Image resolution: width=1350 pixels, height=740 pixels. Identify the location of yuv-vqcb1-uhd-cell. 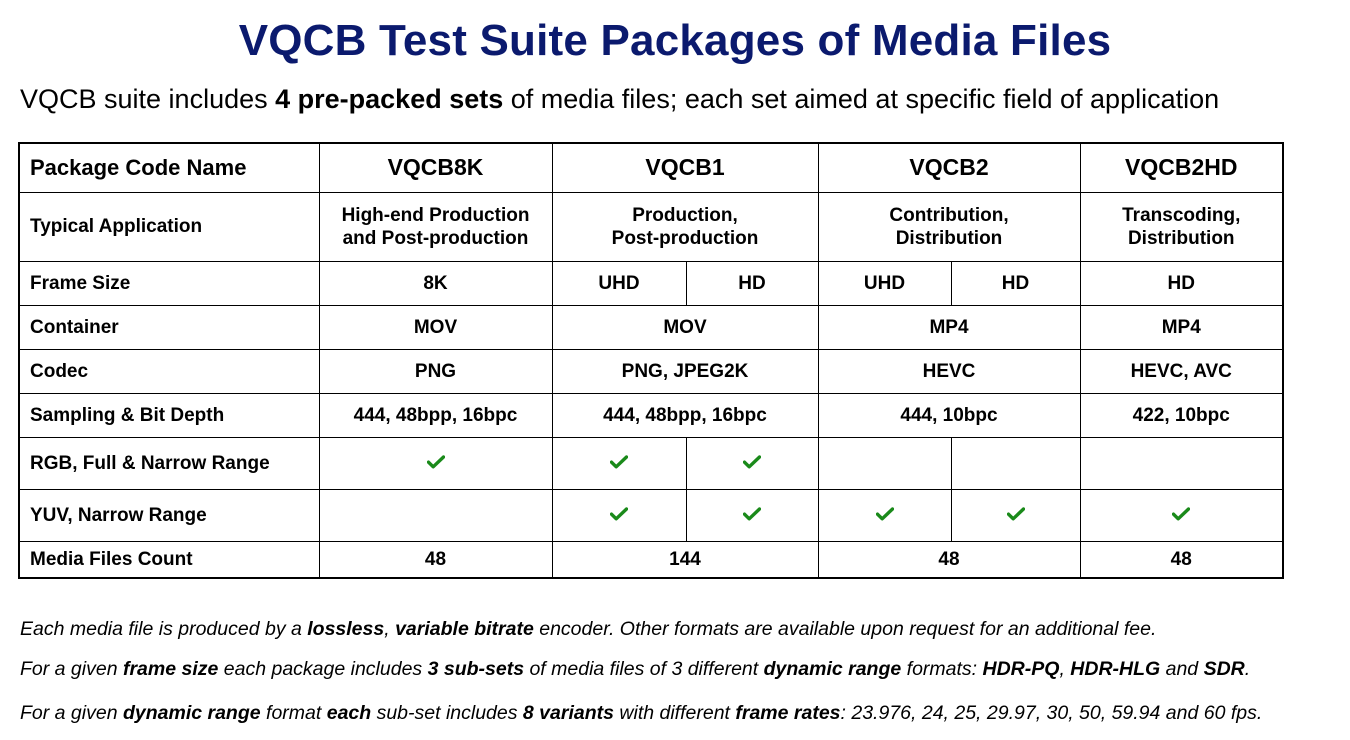
(619, 515).